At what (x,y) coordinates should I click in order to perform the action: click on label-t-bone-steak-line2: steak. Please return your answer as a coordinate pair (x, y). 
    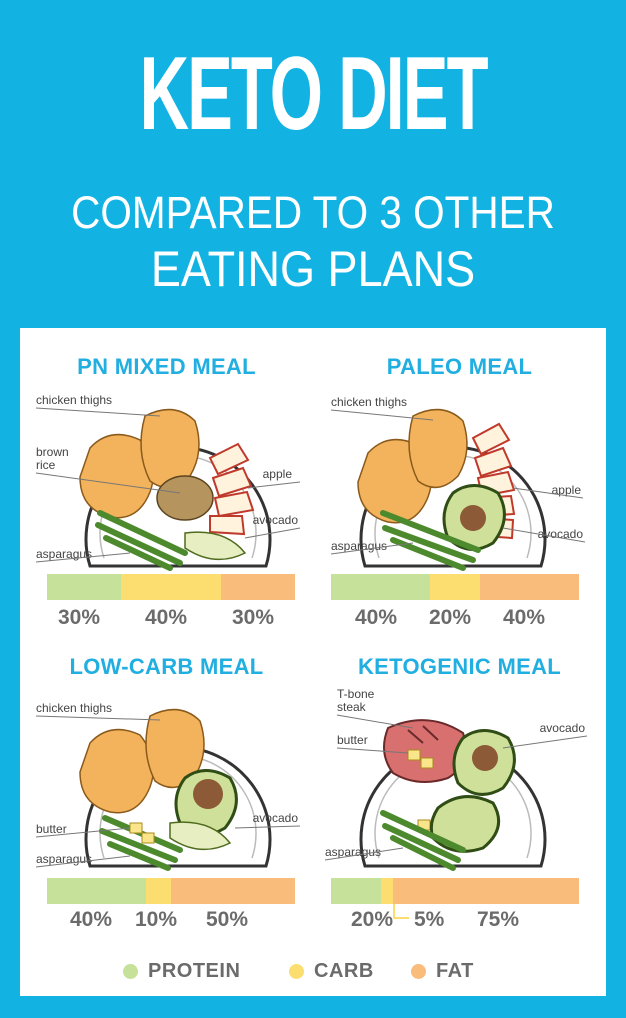
    Looking at the image, I should click on (352, 707).